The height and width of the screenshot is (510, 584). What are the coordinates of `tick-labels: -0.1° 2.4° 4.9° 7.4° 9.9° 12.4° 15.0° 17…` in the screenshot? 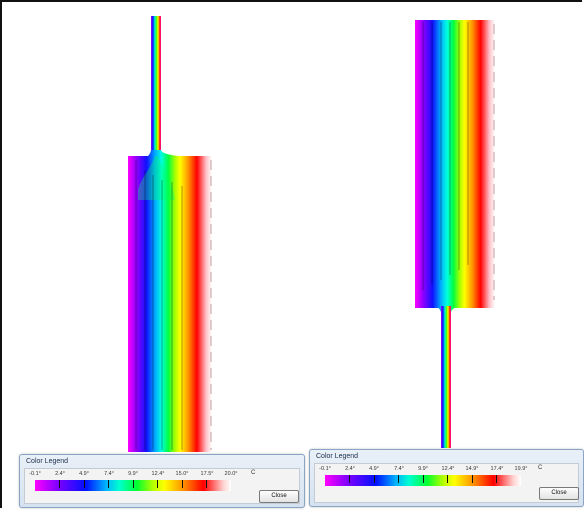 It's located at (162, 474).